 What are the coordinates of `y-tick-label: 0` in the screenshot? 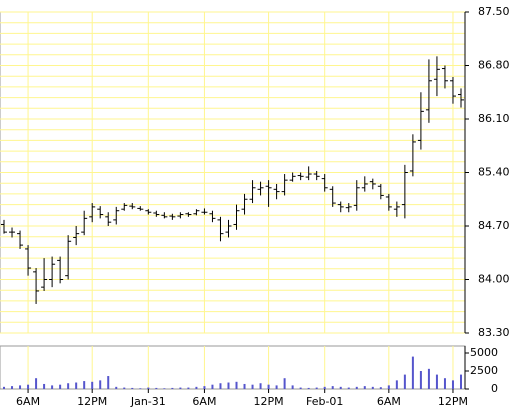 It's located at (494, 388).